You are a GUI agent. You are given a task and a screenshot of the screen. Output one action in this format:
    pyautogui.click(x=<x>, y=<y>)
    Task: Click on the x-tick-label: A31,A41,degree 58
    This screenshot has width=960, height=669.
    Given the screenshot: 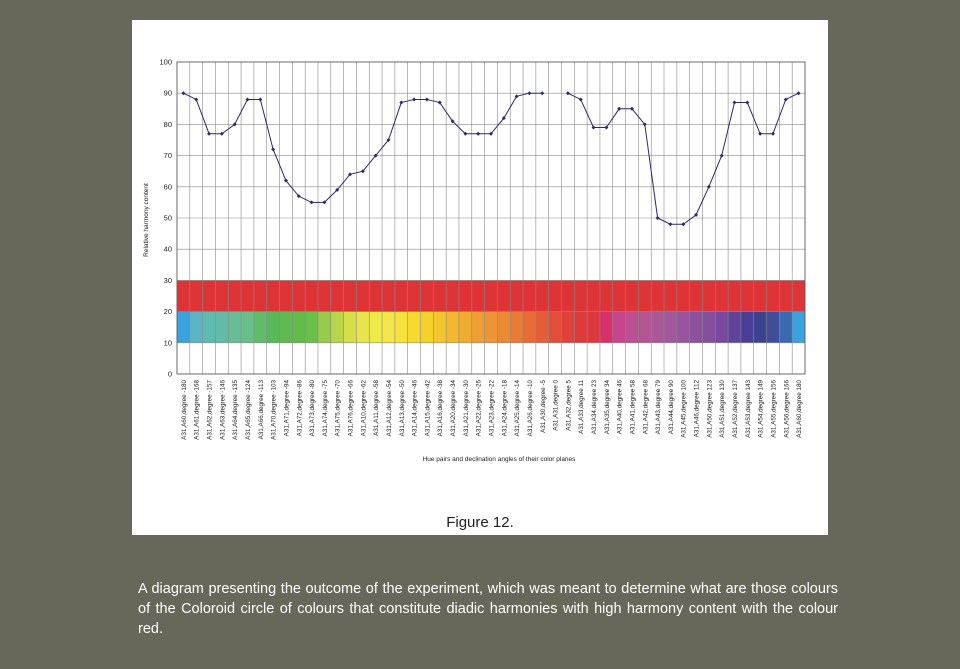 What is the action you would take?
    pyautogui.click(x=632, y=407)
    